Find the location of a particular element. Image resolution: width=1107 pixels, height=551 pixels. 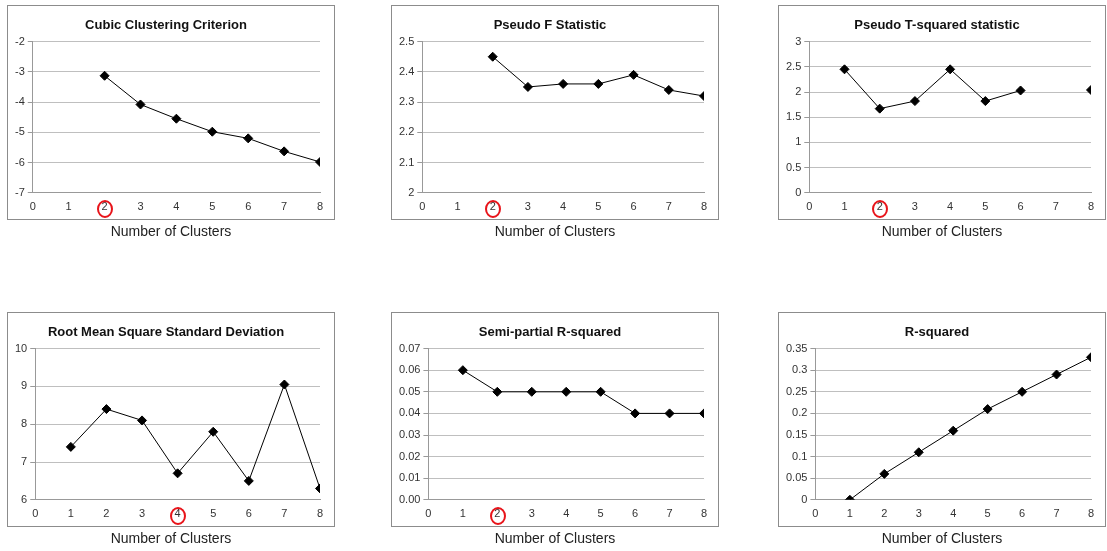

y-tick-label: 0.25 is located at coordinates (796, 390).